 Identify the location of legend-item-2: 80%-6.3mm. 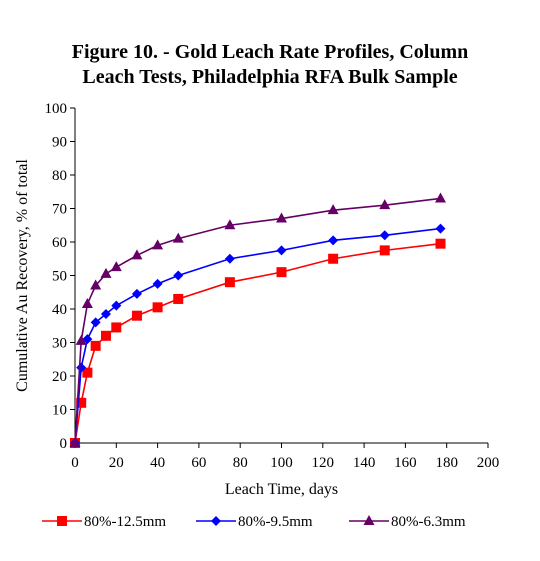
(407, 522).